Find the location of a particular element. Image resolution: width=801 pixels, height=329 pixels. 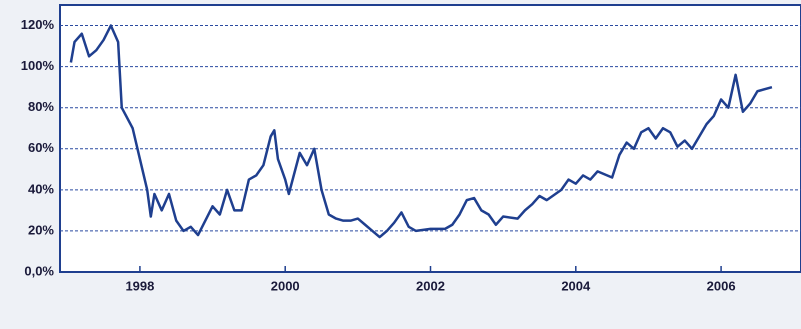

y-tick-label: 0,0% is located at coordinates (39, 270).